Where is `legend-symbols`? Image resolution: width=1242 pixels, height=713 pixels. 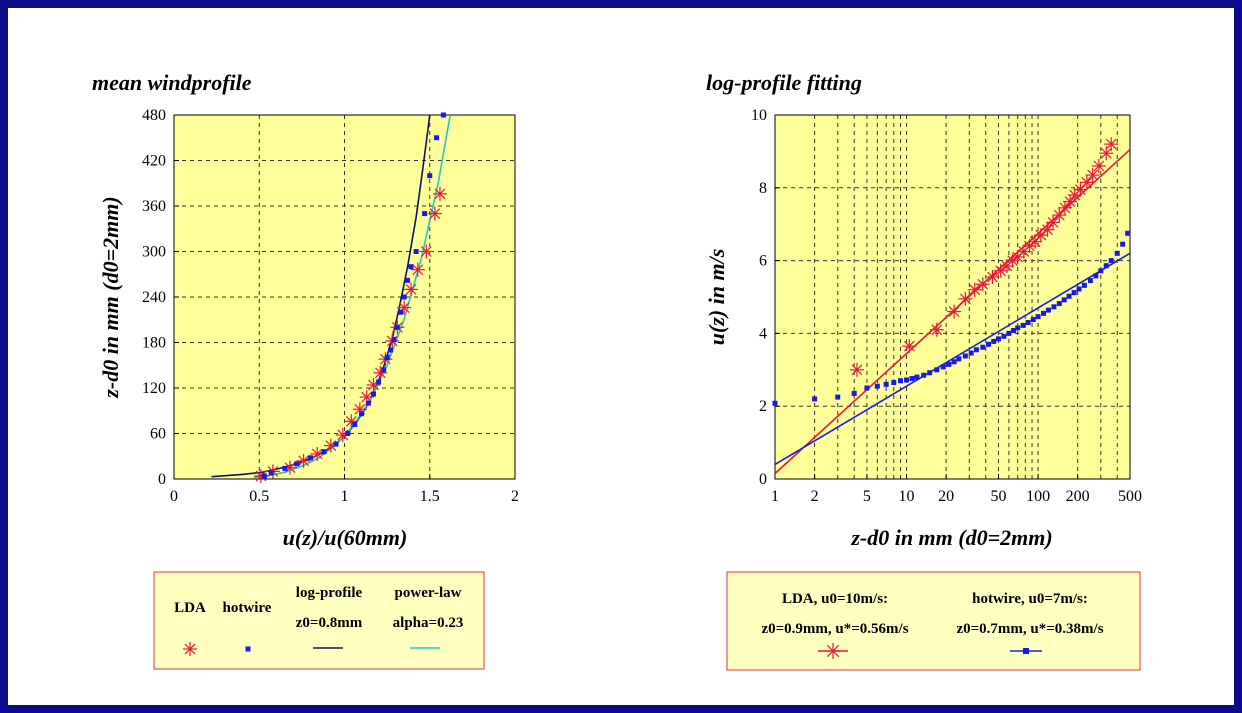 legend-symbols is located at coordinates (930, 651).